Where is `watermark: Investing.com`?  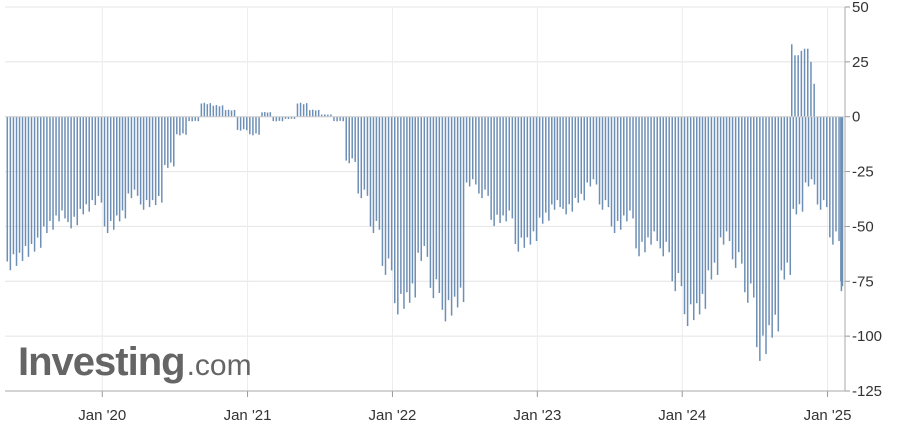
watermark: Investing.com is located at coordinates (135, 362).